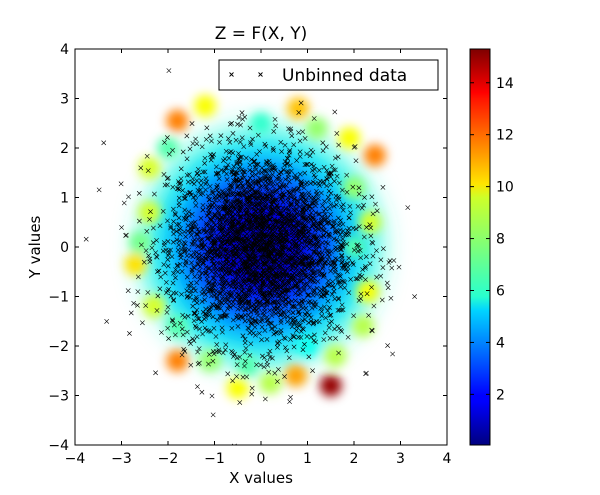 The image size is (600, 495). What do you see at coordinates (505, 188) in the screenshot?
I see `colorbar-tick-label: 10` at bounding box center [505, 188].